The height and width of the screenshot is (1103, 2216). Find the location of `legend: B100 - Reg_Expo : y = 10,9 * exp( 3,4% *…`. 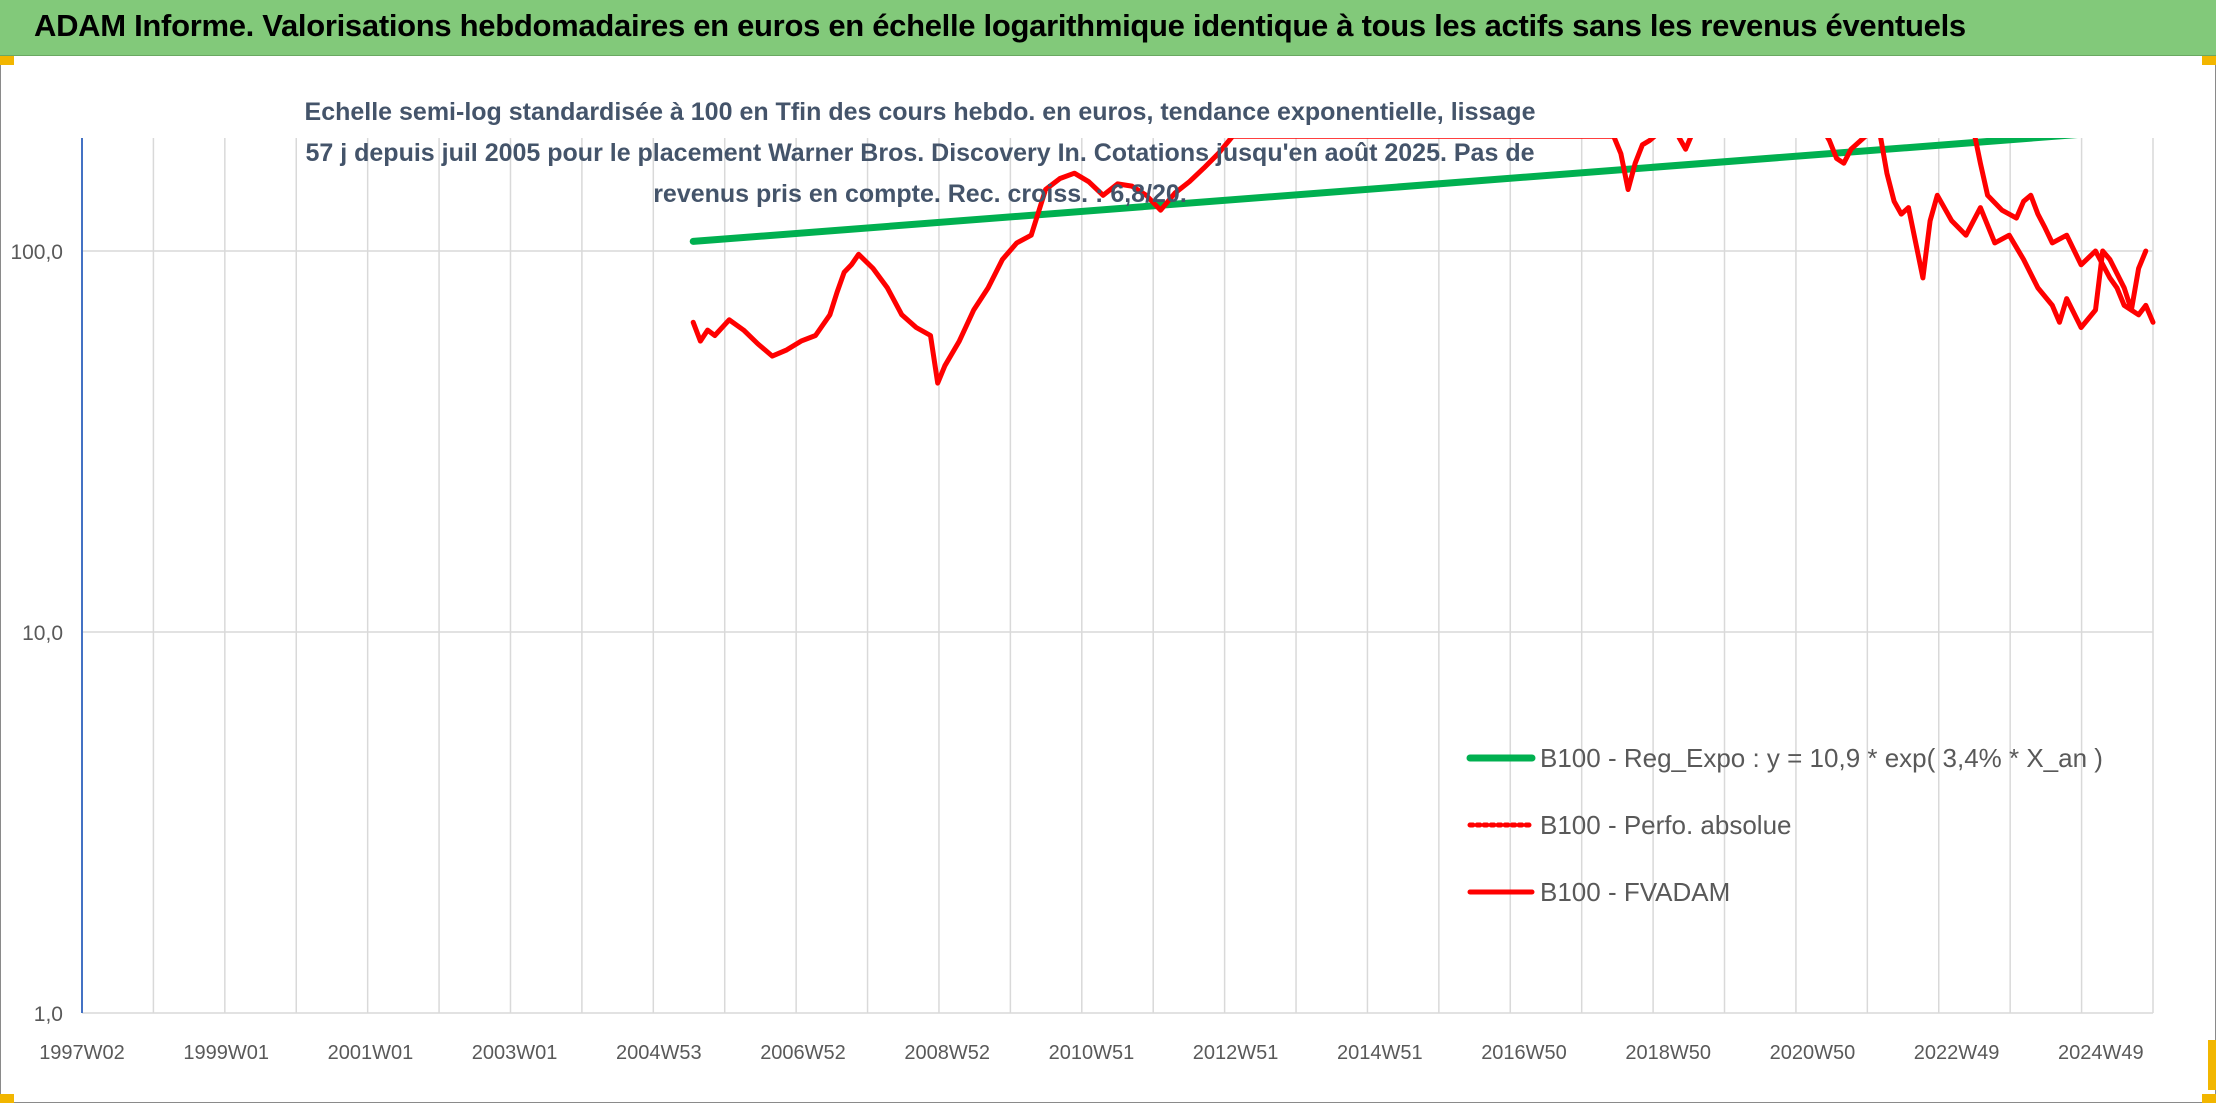

legend: B100 - Reg_Expo : y = 10,9 * exp( 3,4% *… is located at coordinates (1784, 825).